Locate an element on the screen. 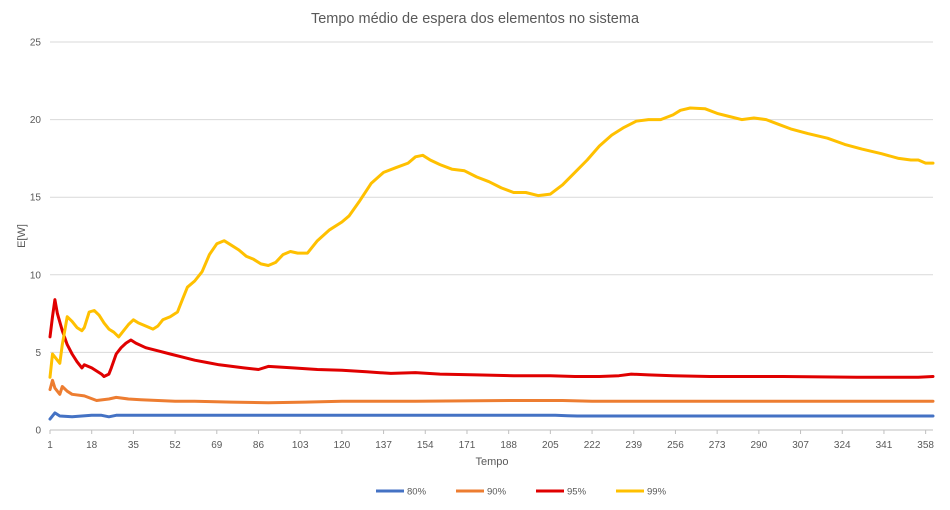 This screenshot has width=950, height=510. legend-label: 95% is located at coordinates (577, 492).